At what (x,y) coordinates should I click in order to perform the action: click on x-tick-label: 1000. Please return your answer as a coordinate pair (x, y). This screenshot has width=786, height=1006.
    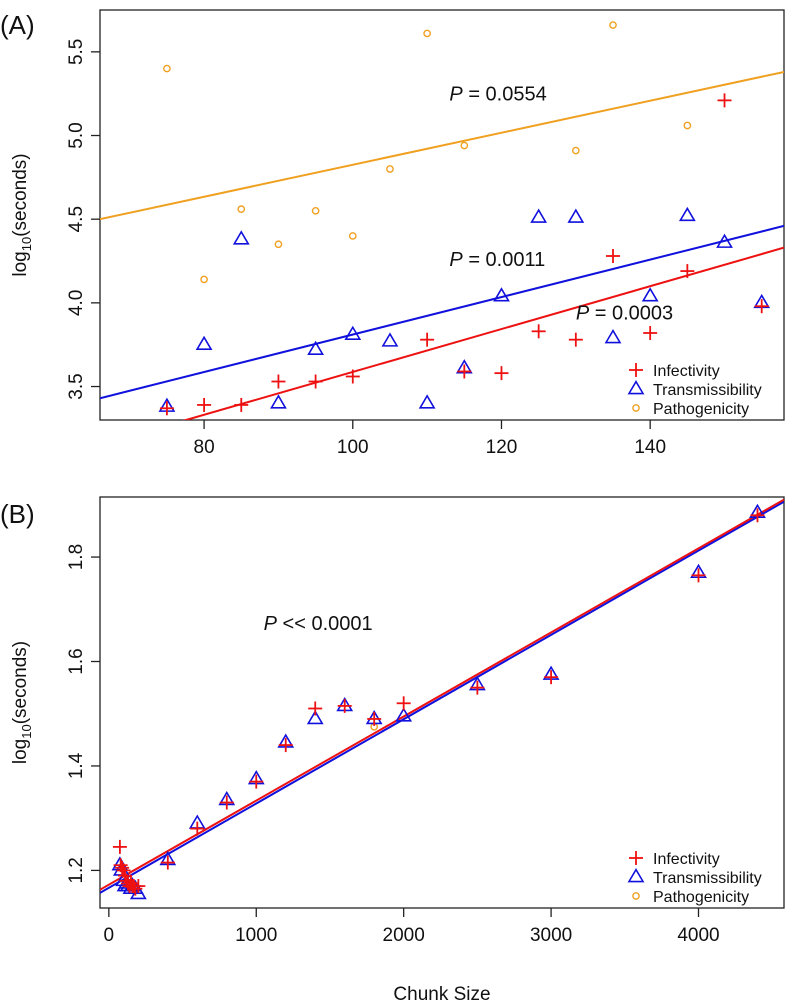
    Looking at the image, I should click on (256, 935).